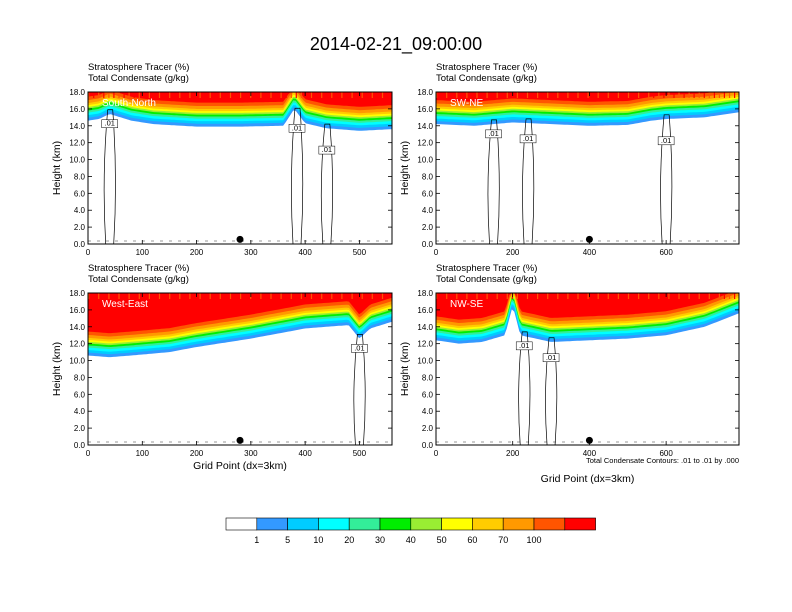  I want to click on y-axis-label: Height (km), so click(405, 369).